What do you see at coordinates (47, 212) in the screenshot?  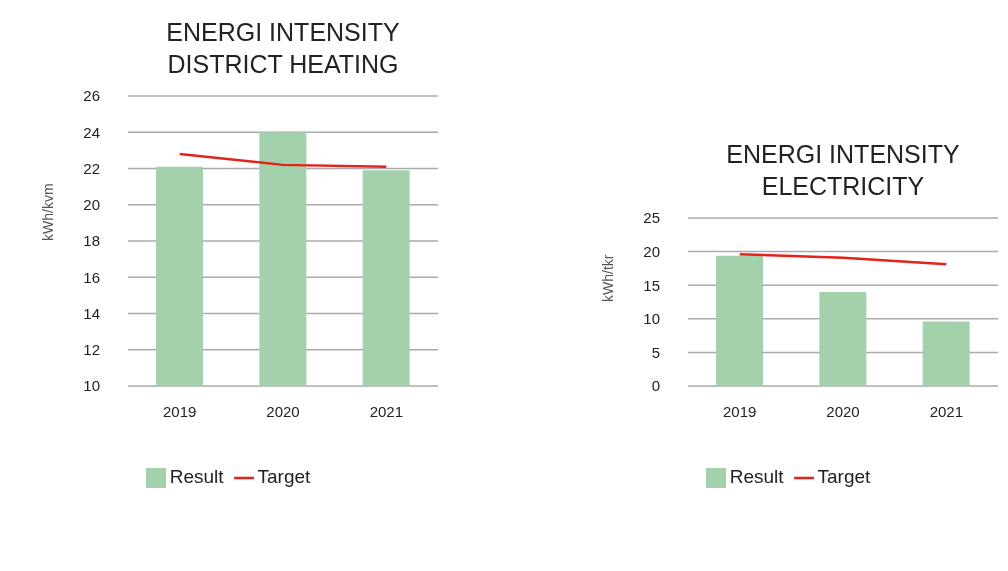 I see `y-axis-title: kWh/kvm` at bounding box center [47, 212].